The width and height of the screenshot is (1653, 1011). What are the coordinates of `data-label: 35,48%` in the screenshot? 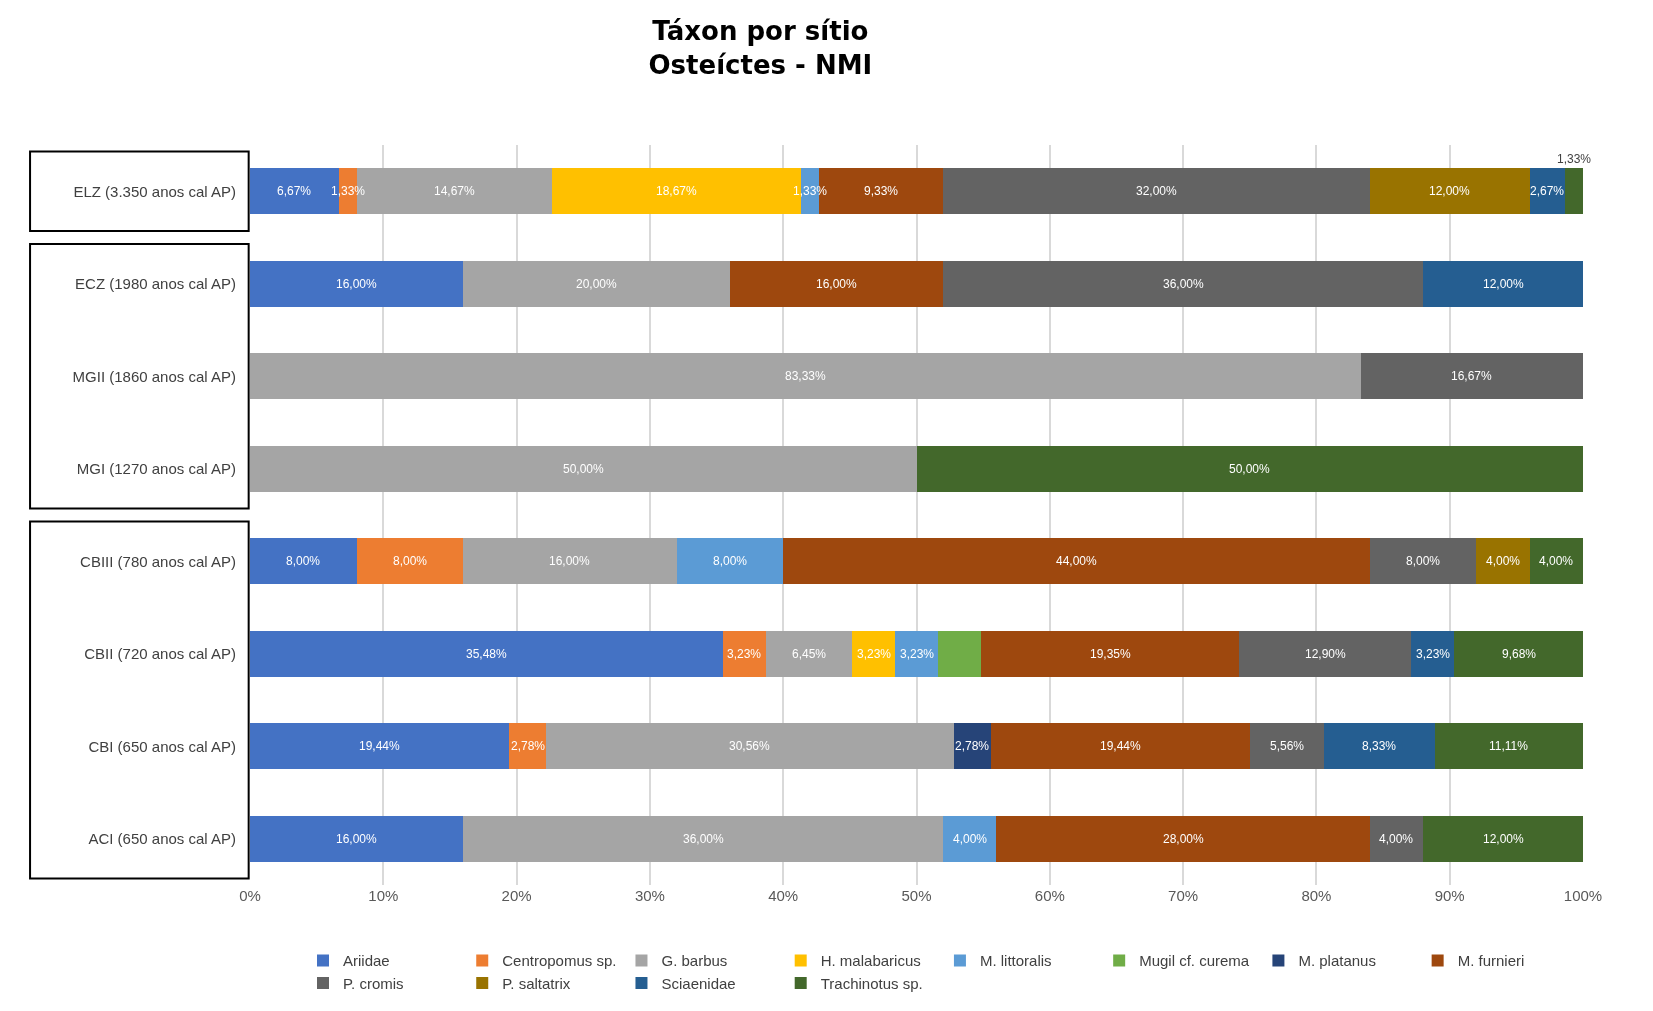 It's located at (487, 654).